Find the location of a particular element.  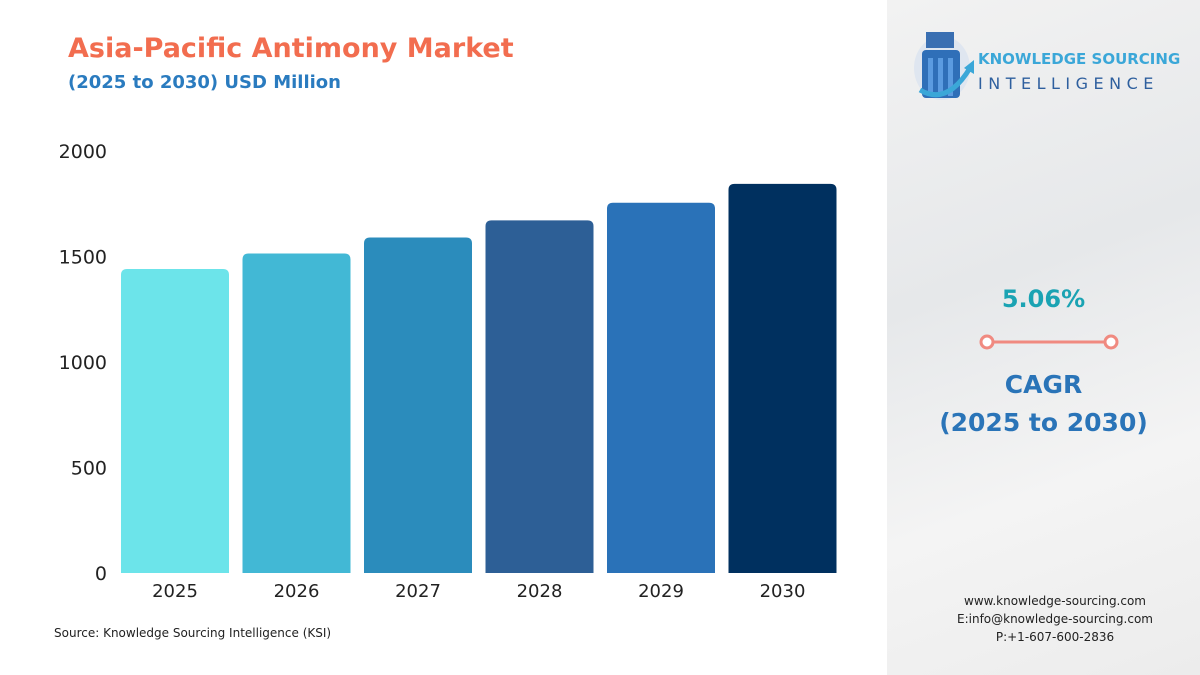

logo-text-line2: INTELLIGENCE is located at coordinates (1068, 83).